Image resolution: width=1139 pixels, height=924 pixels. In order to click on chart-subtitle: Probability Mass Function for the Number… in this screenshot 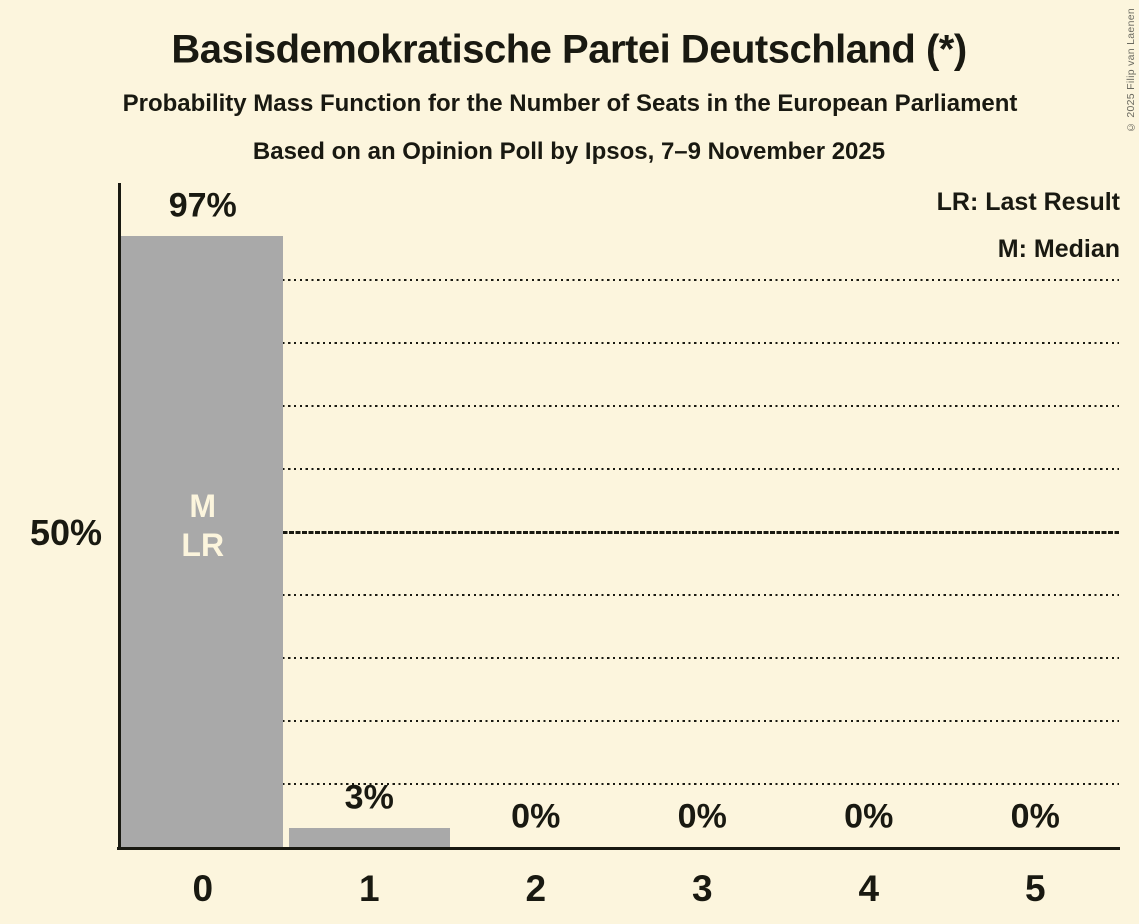, I will do `click(570, 103)`.